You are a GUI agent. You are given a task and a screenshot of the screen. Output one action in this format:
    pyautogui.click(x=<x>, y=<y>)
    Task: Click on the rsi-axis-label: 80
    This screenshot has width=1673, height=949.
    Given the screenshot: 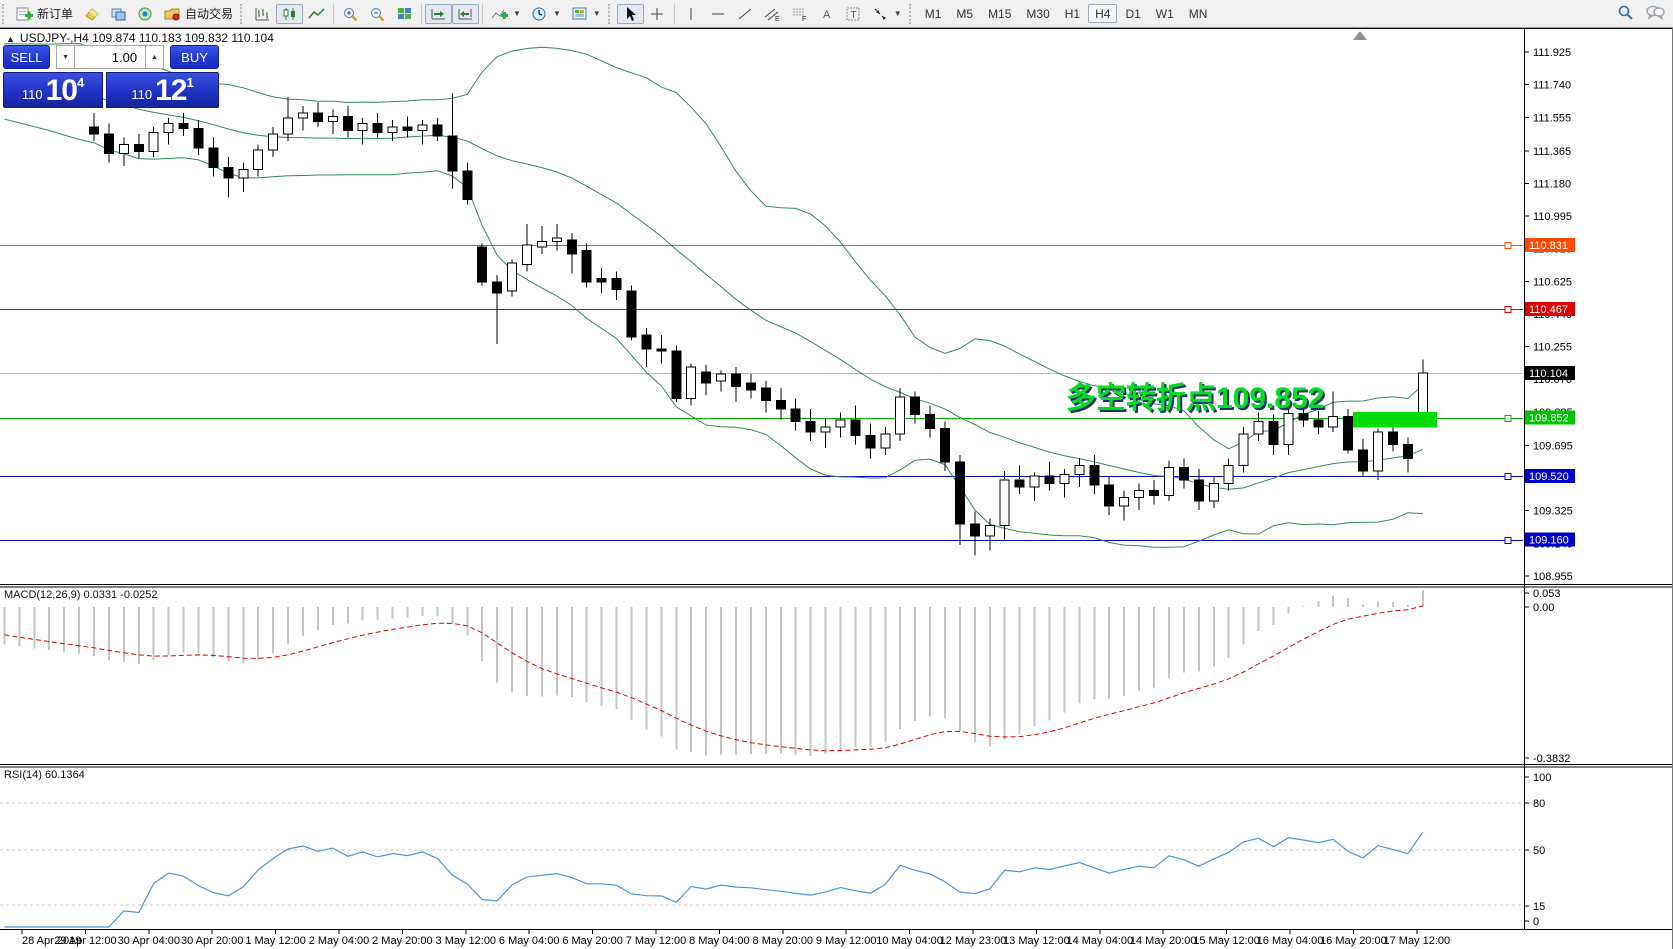 What is the action you would take?
    pyautogui.click(x=1539, y=804)
    